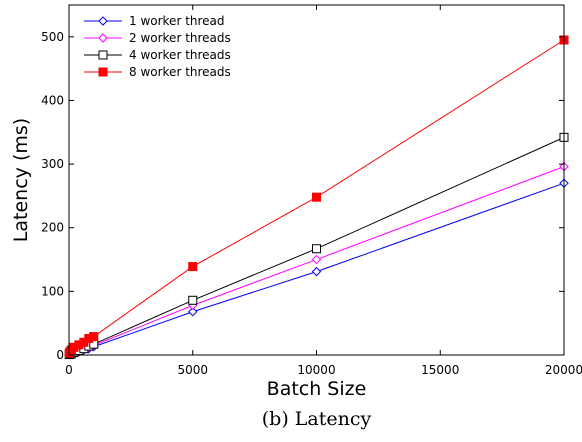  Describe the element at coordinates (177, 21) in the screenshot. I see `legend-label: 1 worker thread` at that location.